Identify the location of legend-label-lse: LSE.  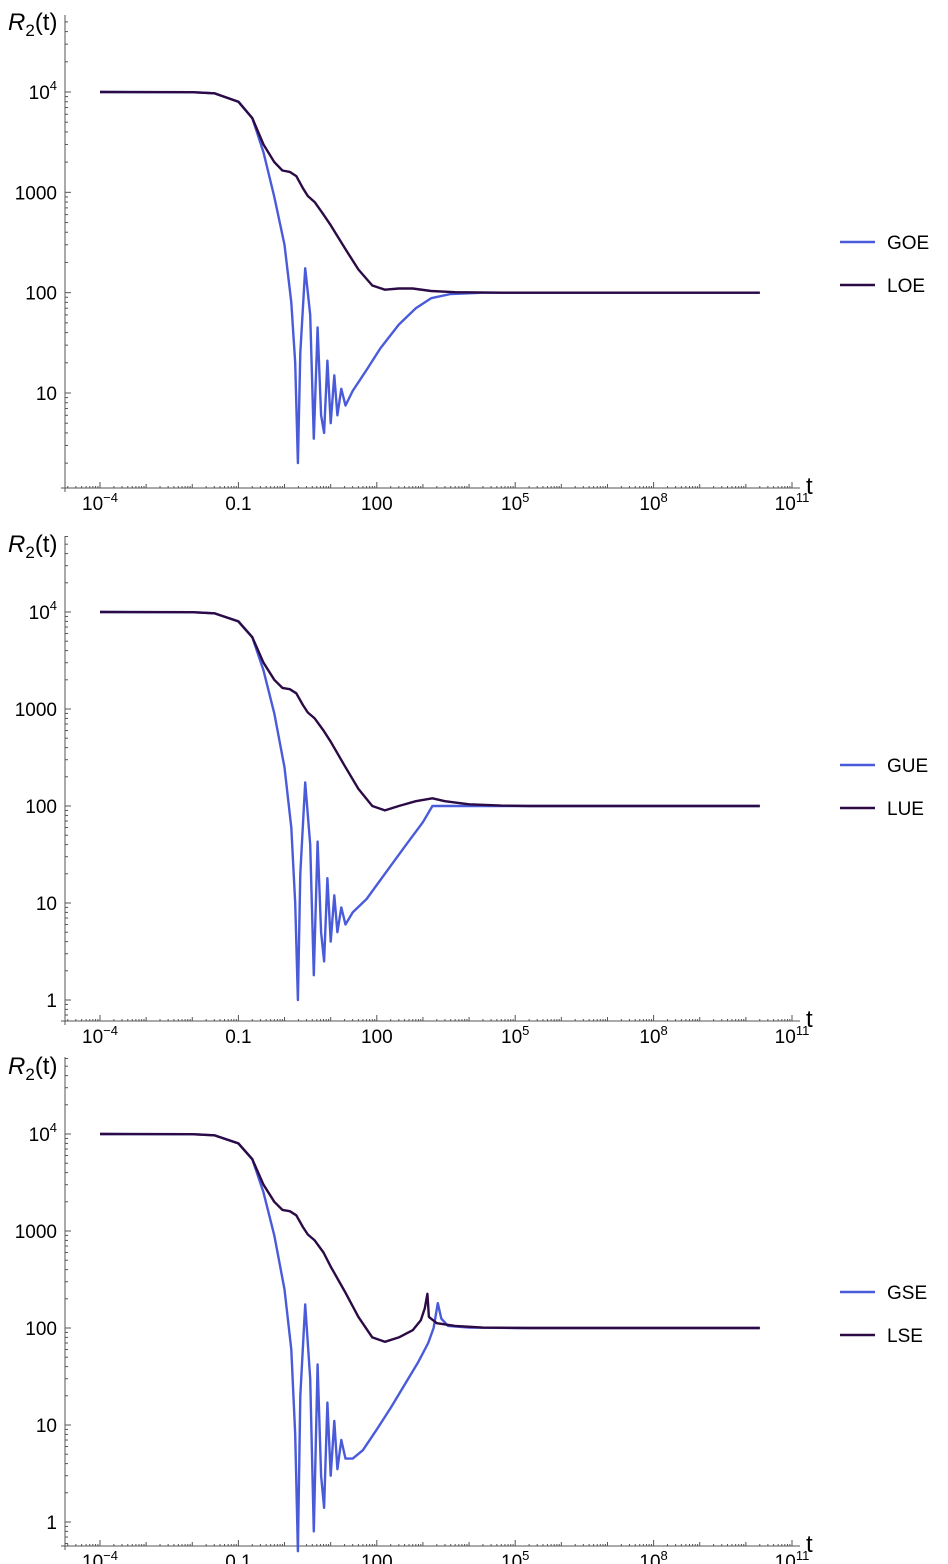
(905, 1336).